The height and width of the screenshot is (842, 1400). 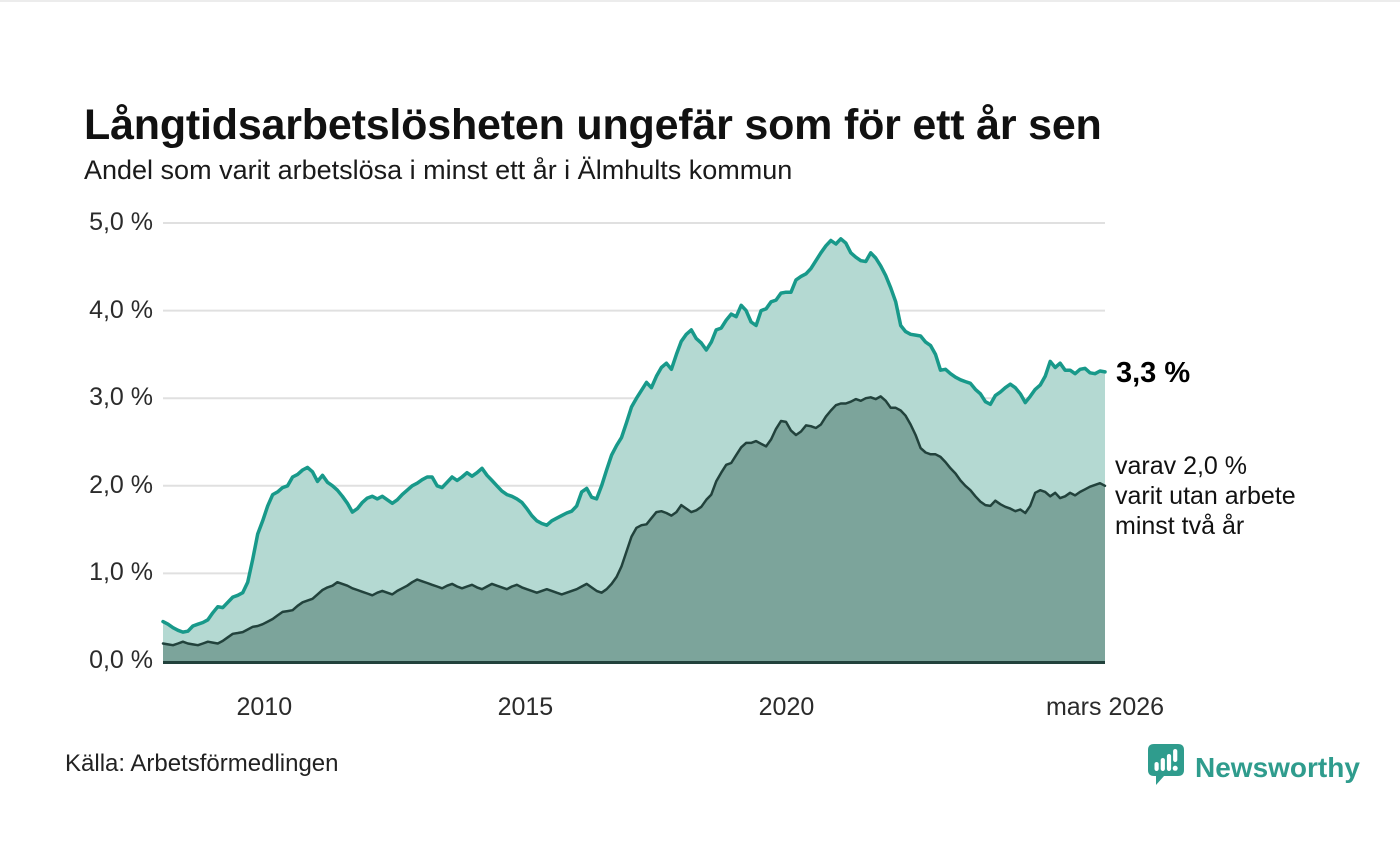 I want to click on newsworthy-brand: Newsworthy, so click(x=1253, y=767).